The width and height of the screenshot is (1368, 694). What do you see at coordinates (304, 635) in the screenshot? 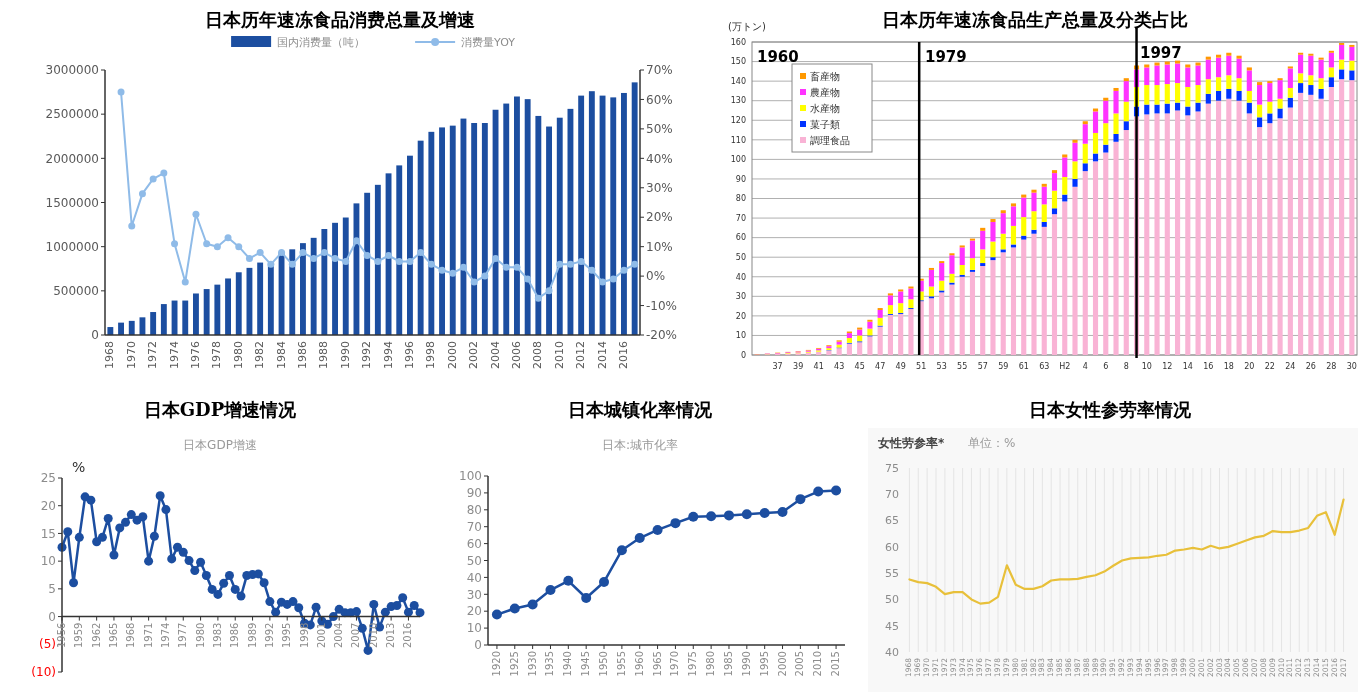
I see `x-tick-label: 1998` at bounding box center [304, 635].